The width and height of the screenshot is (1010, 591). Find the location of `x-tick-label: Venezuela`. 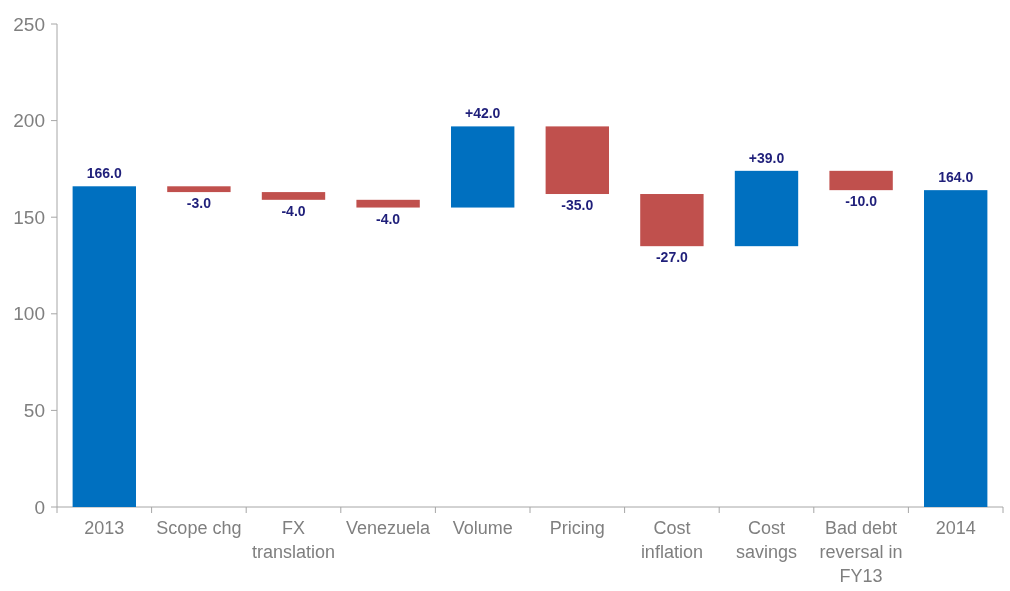

x-tick-label: Venezuela is located at coordinates (389, 528).